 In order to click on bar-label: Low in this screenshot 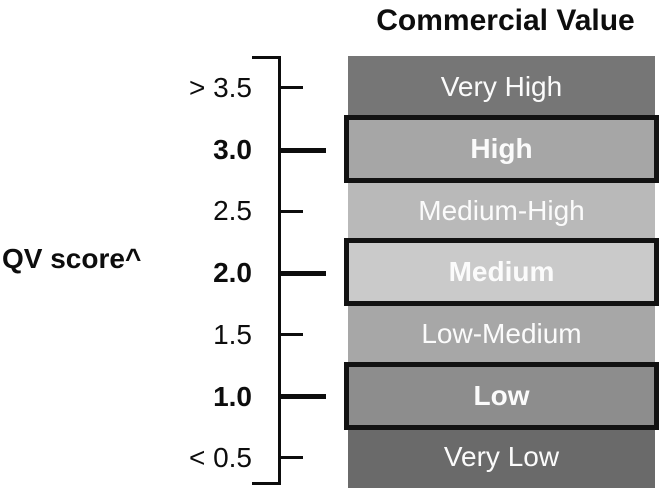, I will do `click(501, 395)`.